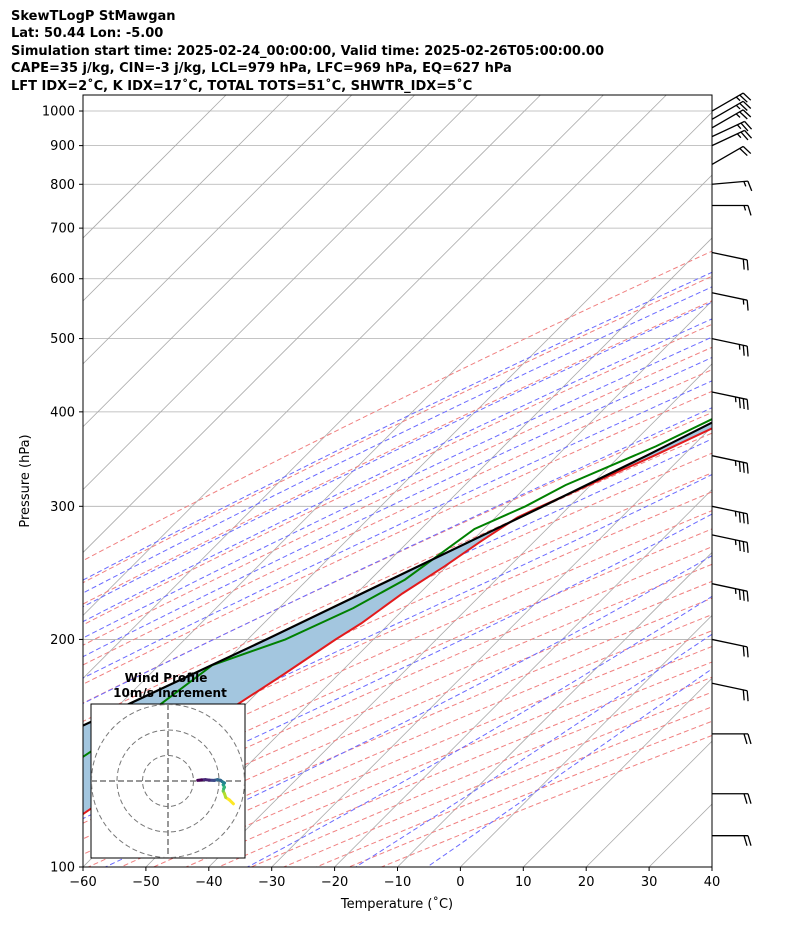  What do you see at coordinates (166, 678) in the screenshot?
I see `inset-title: Wind Profile` at bounding box center [166, 678].